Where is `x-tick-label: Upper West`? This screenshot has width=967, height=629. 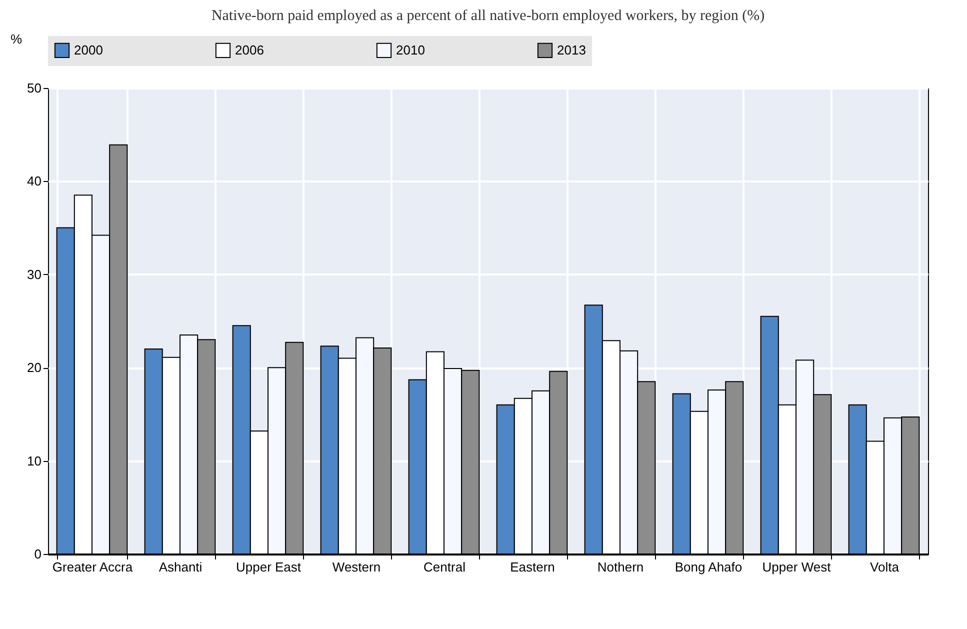
x-tick-label: Upper West is located at coordinates (797, 567).